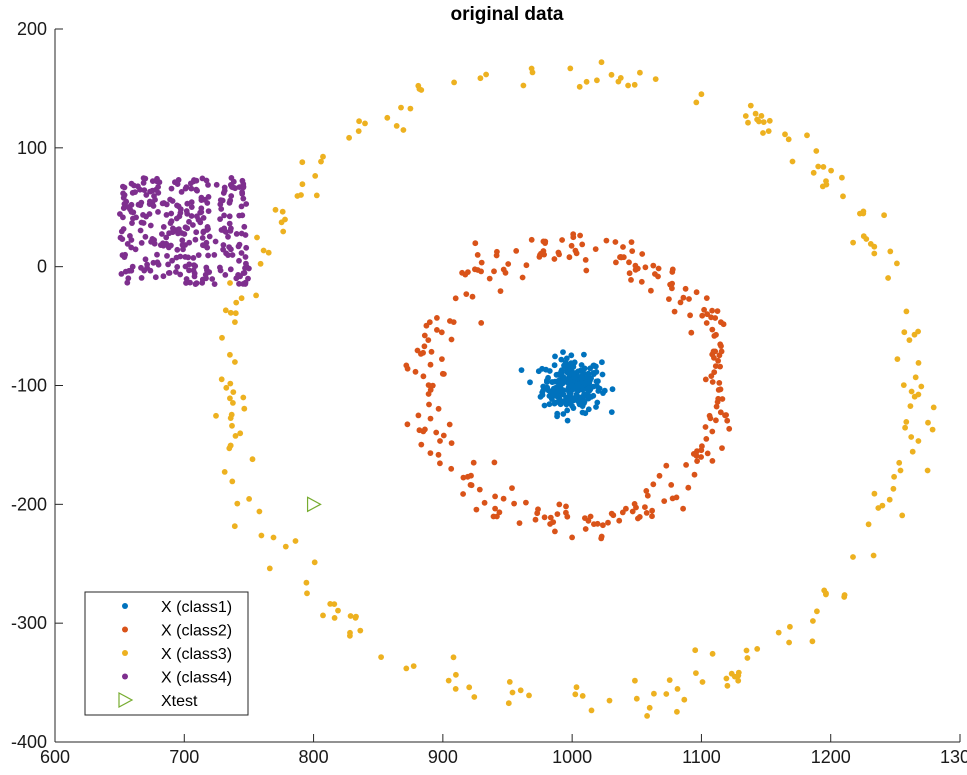  Describe the element at coordinates (831, 757) in the screenshot. I see `x-tick-label: 1200` at that location.